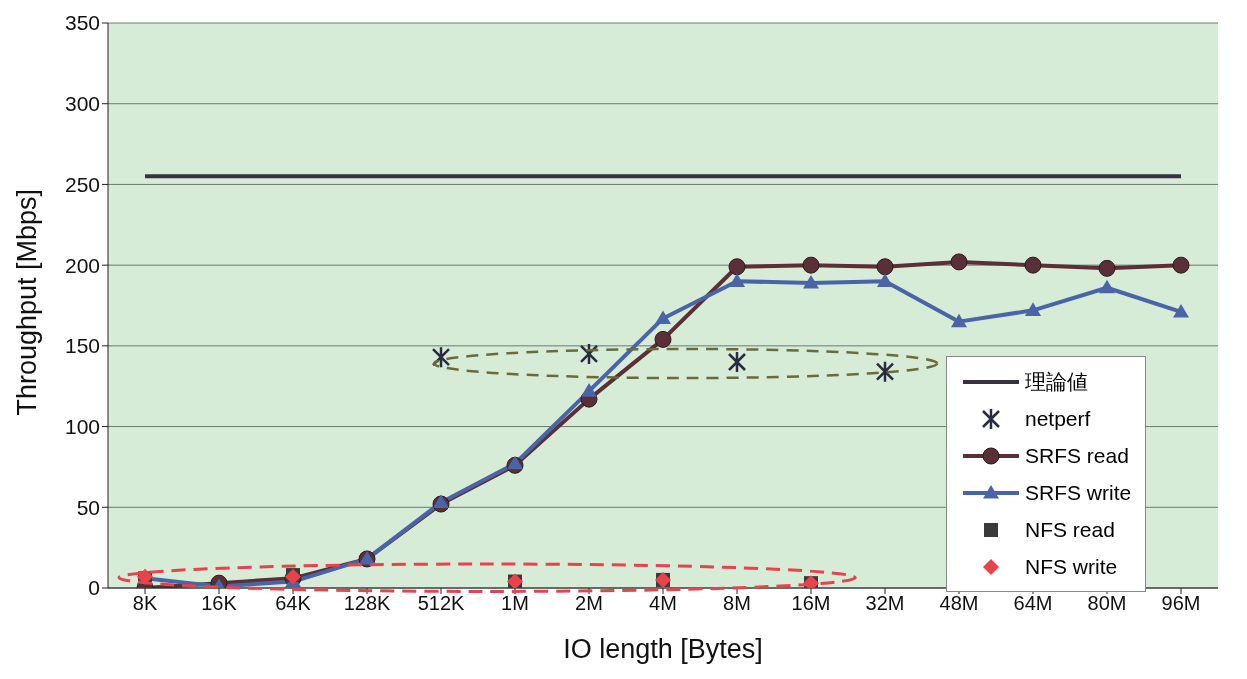 The width and height of the screenshot is (1247, 679). I want to click on y-tick-label: 250, so click(82, 184).